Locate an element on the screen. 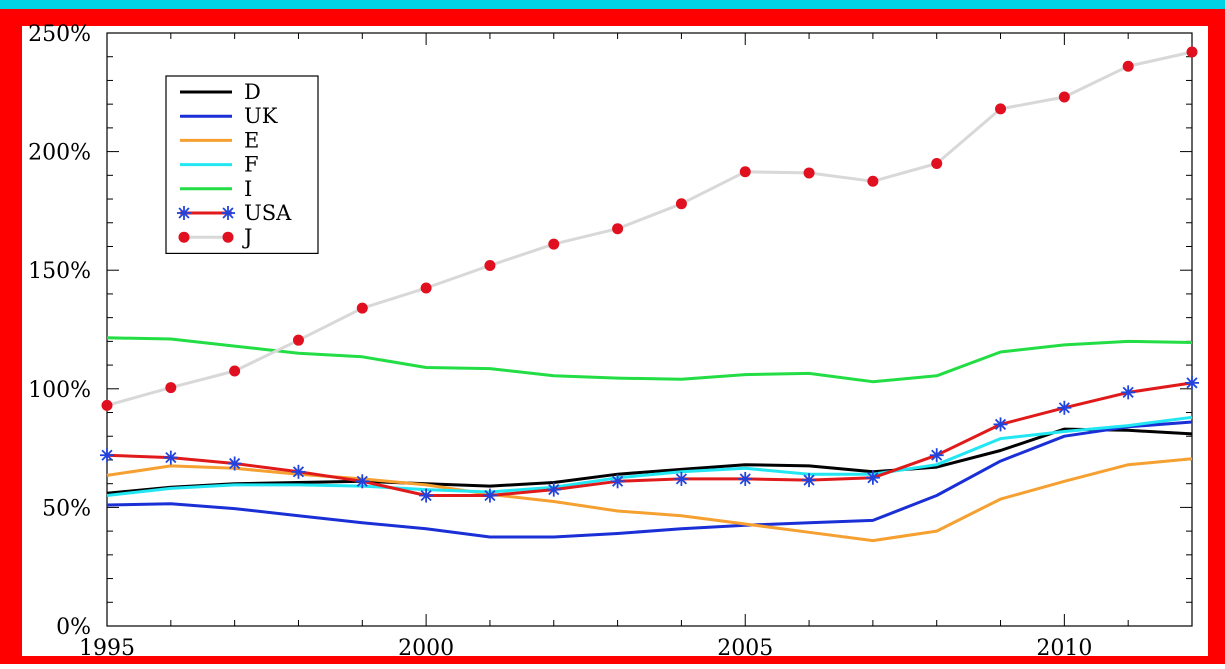 Image resolution: width=1225 pixels, height=669 pixels. legend-label-e: E is located at coordinates (251, 140).